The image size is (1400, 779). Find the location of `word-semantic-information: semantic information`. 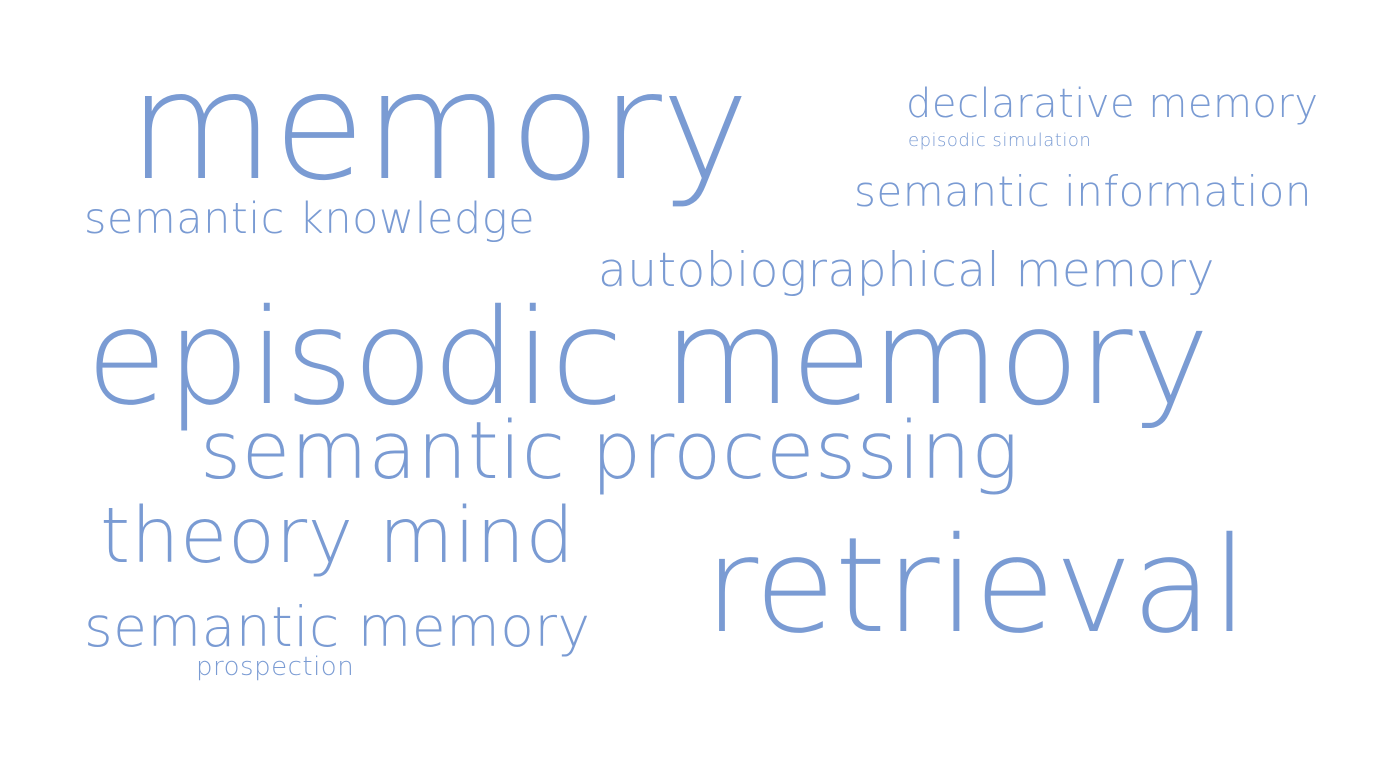

word-semantic-information: semantic information is located at coordinates (1083, 191).